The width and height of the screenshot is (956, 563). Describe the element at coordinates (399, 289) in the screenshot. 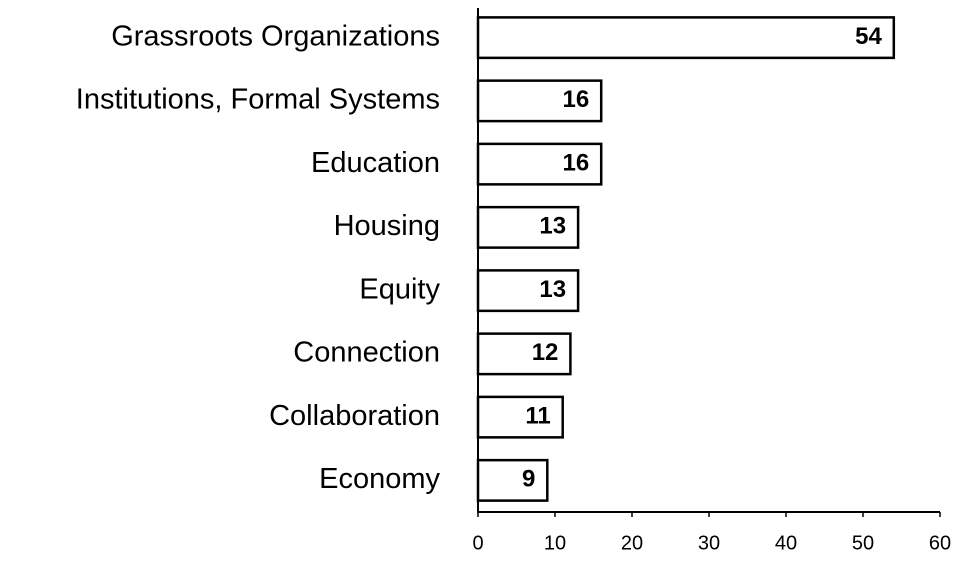

I see `y-tick-label: Equity` at that location.